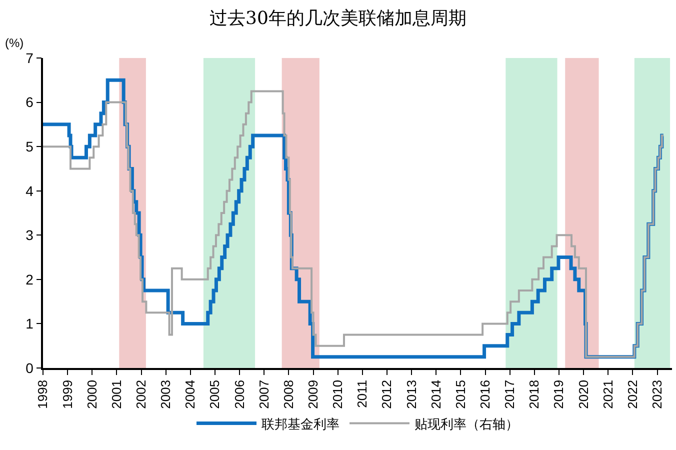  What do you see at coordinates (67, 394) in the screenshot?
I see `x-tick-label: 1999` at bounding box center [67, 394].